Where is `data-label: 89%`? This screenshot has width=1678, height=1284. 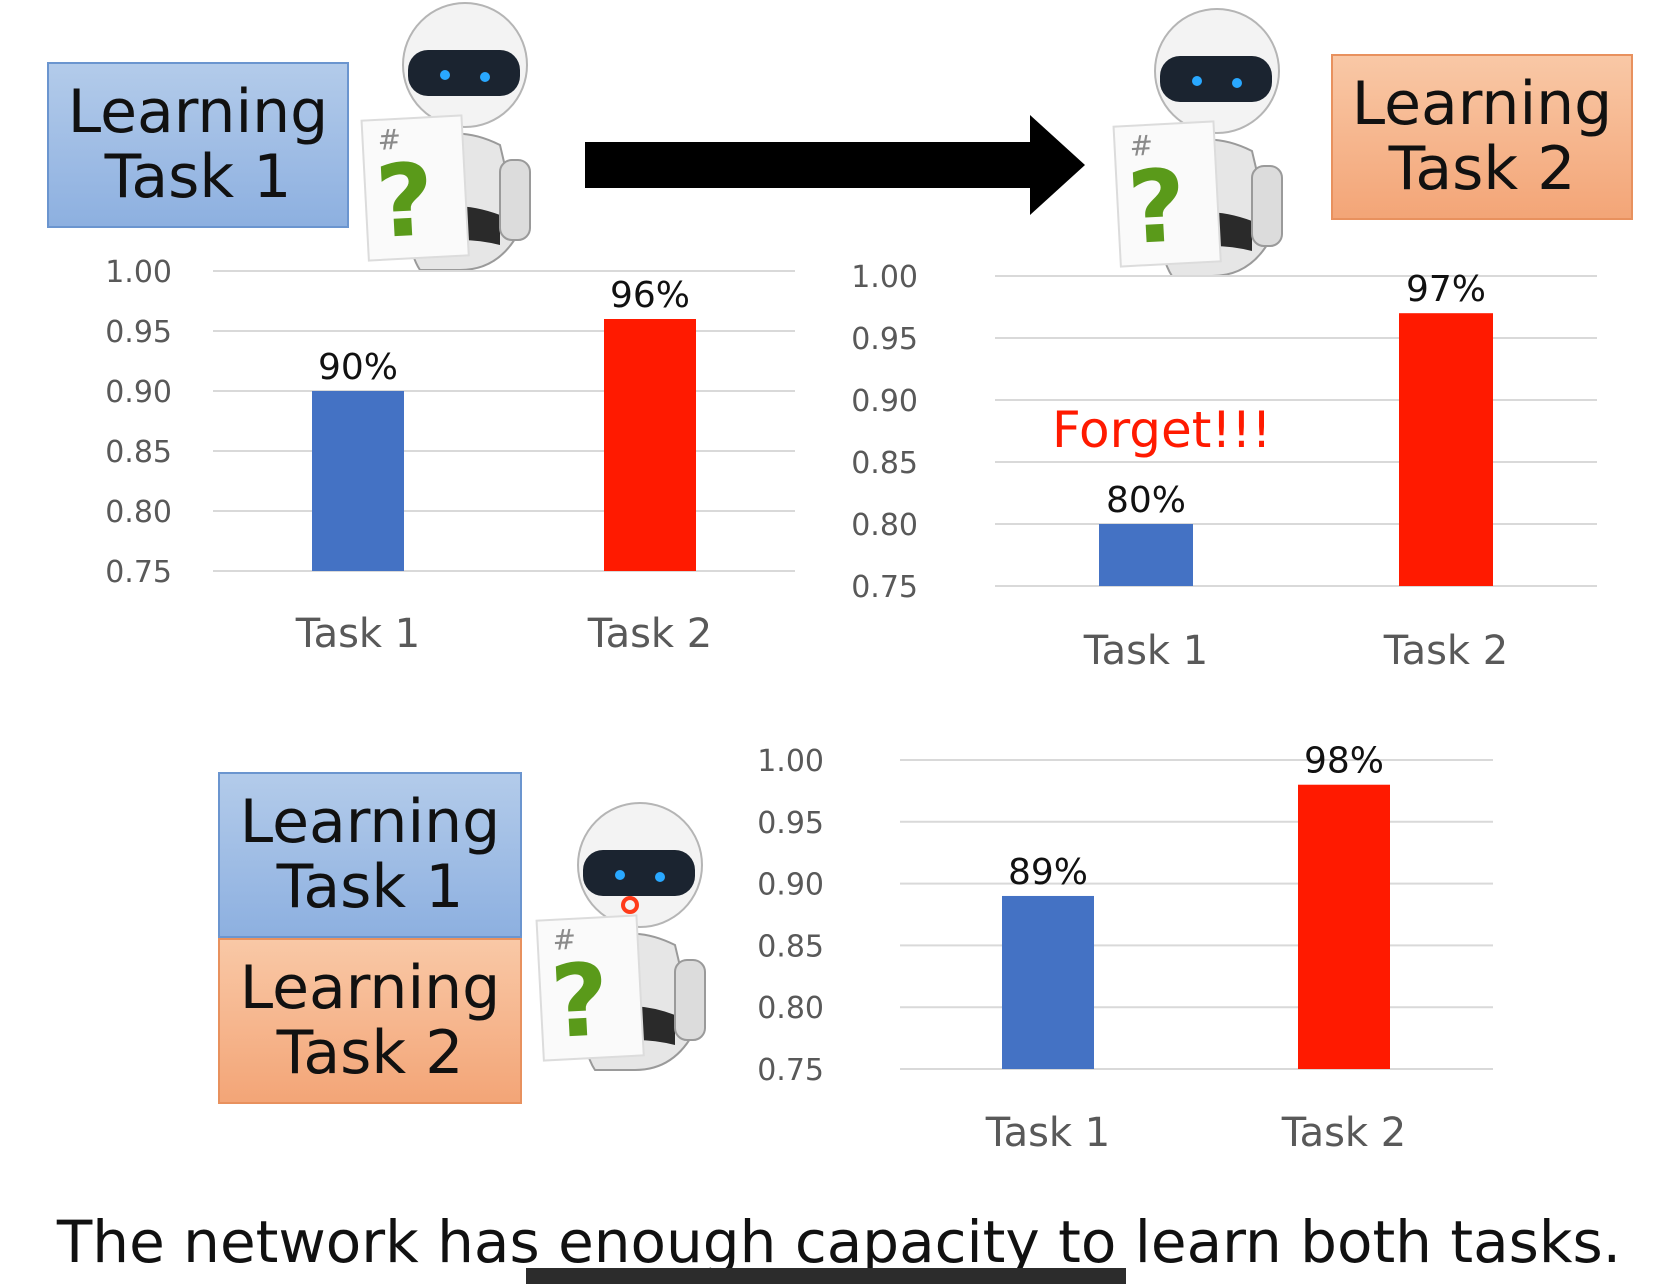 data-label: 89% is located at coordinates (1048, 872).